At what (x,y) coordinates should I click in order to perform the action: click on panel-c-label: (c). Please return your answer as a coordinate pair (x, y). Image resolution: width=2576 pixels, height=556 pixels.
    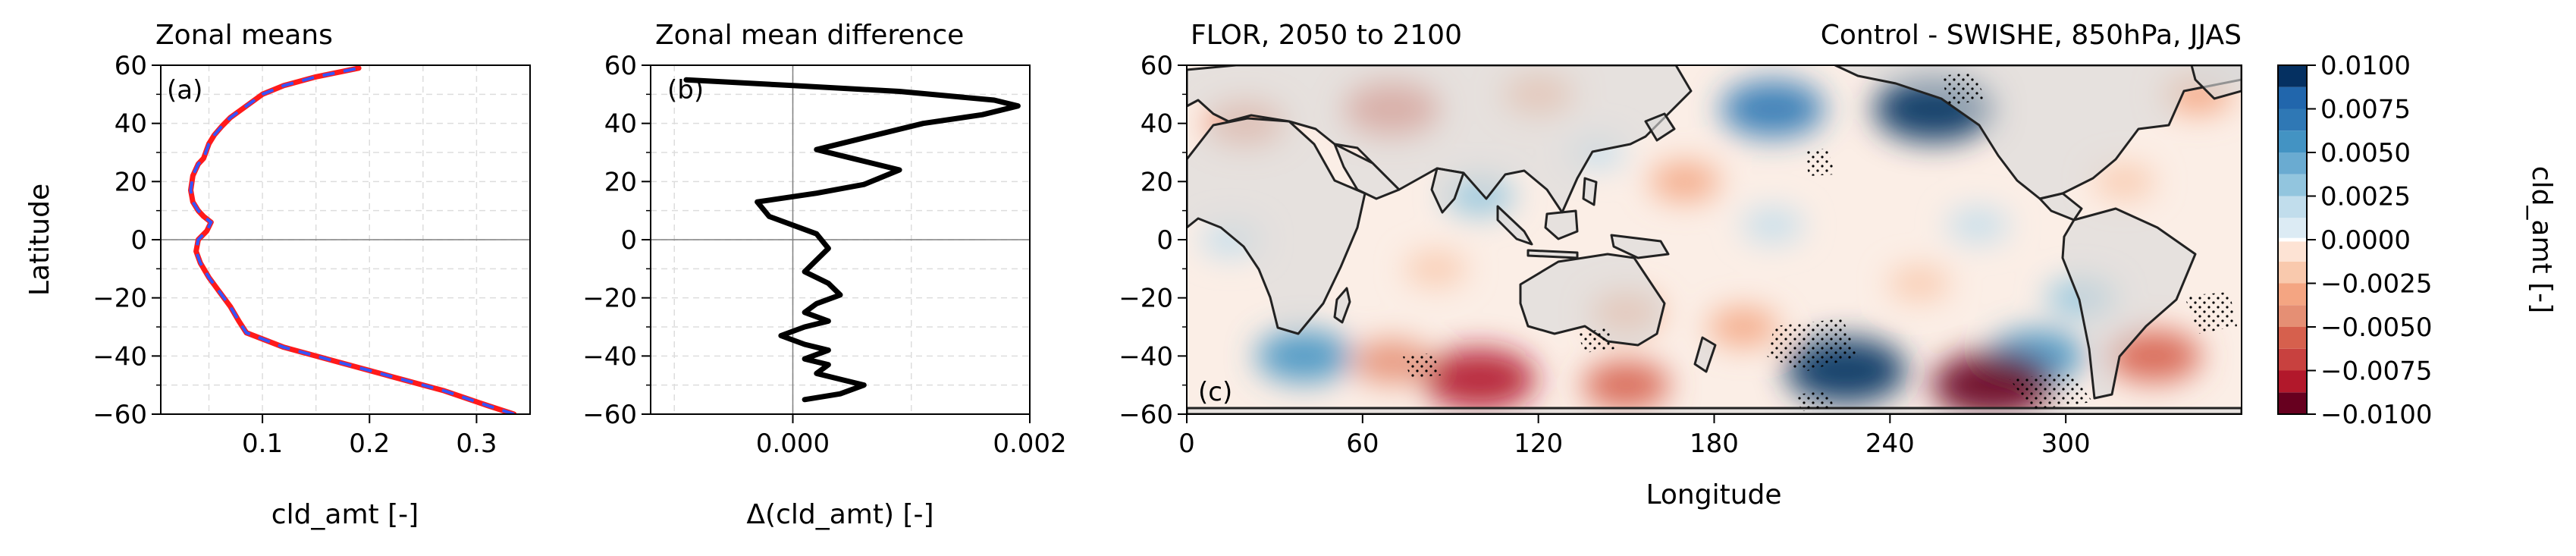
    Looking at the image, I should click on (1215, 392).